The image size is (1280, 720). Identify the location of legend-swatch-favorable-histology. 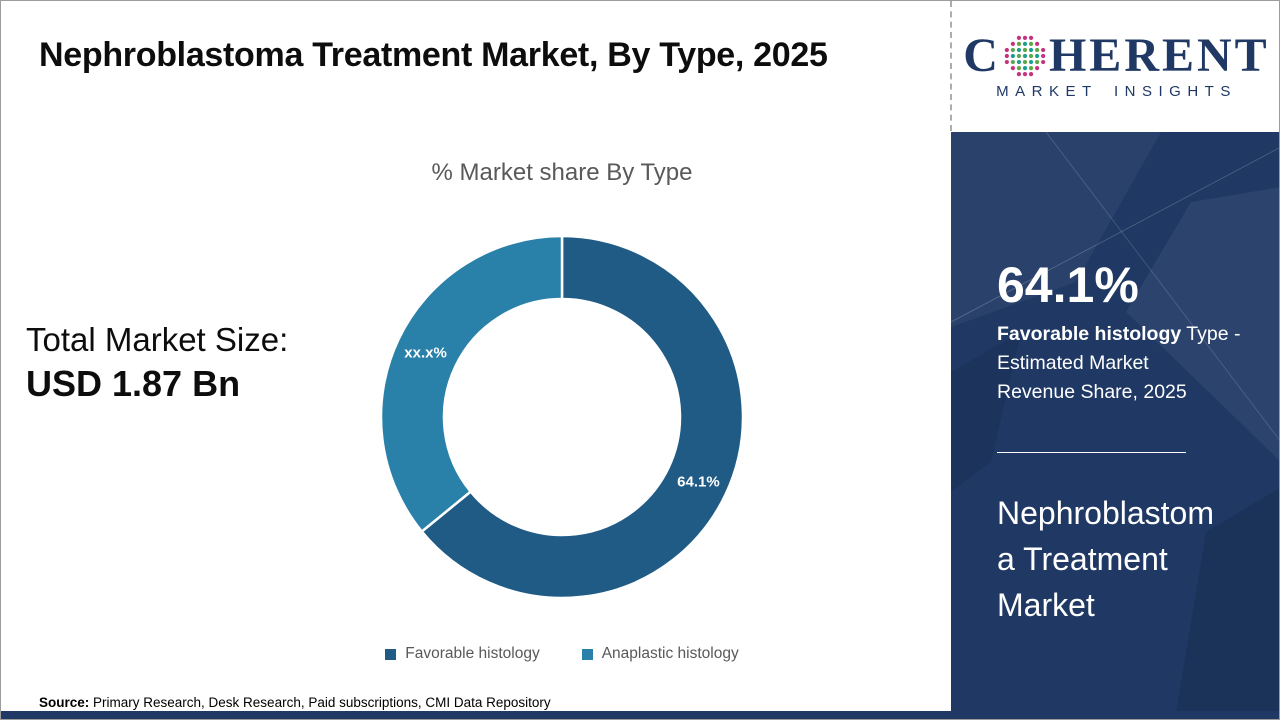
(391, 654).